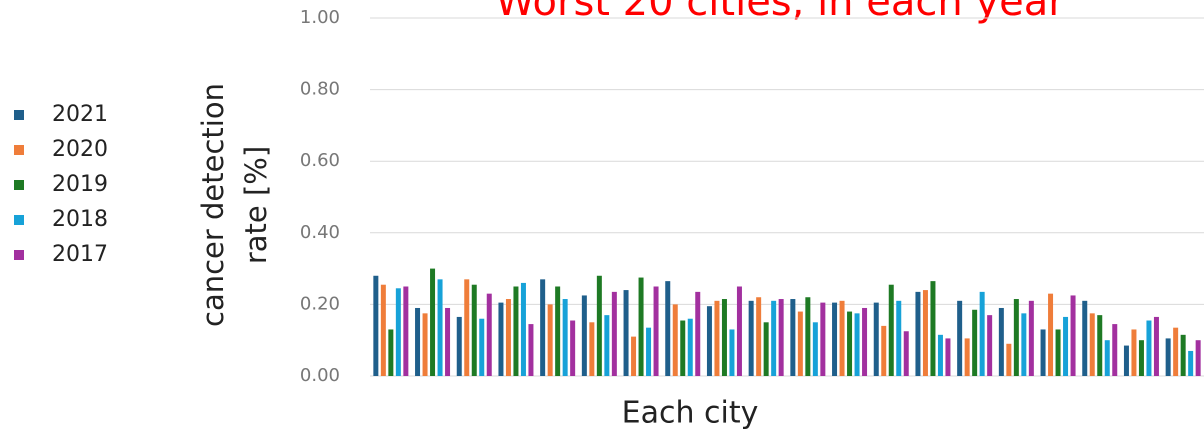  I want to click on legend-label: 2021, so click(80, 114).